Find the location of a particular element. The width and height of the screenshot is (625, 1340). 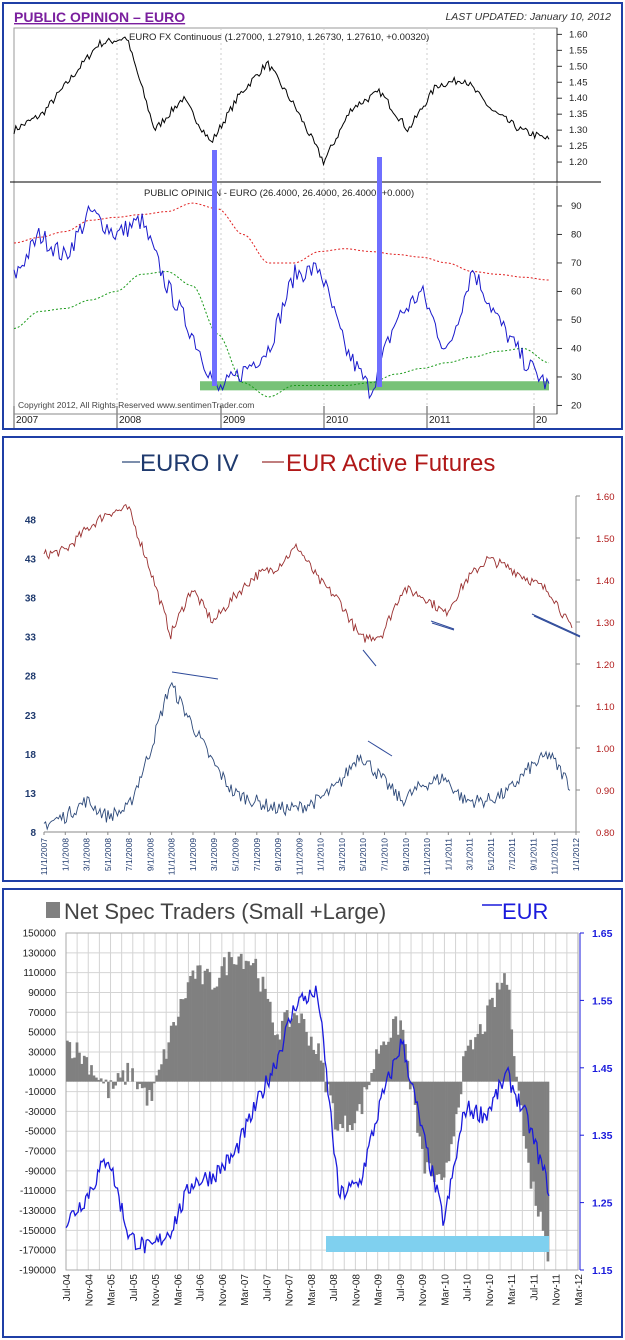

fut-ytick-label: 1.30 is located at coordinates (605, 623).